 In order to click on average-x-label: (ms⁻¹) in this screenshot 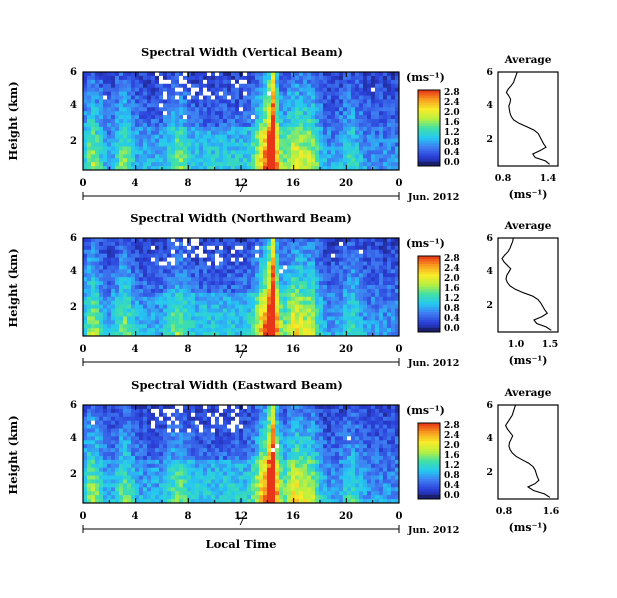, I will do `click(528, 360)`.